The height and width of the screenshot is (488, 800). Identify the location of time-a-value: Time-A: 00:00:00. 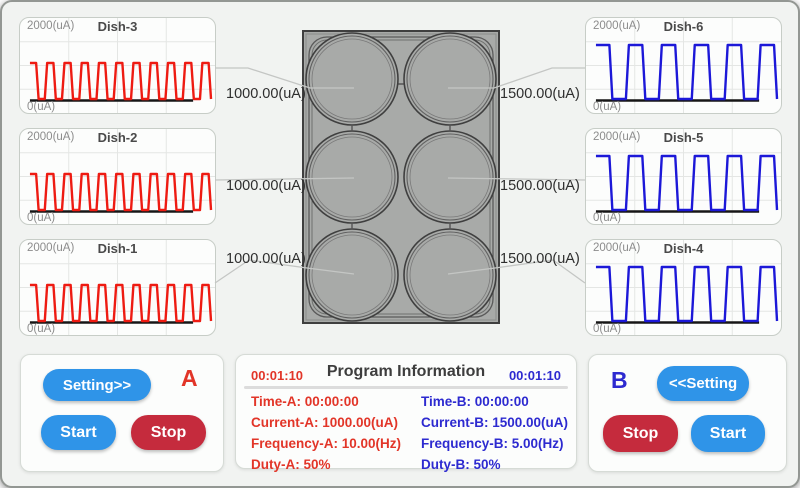
(305, 401).